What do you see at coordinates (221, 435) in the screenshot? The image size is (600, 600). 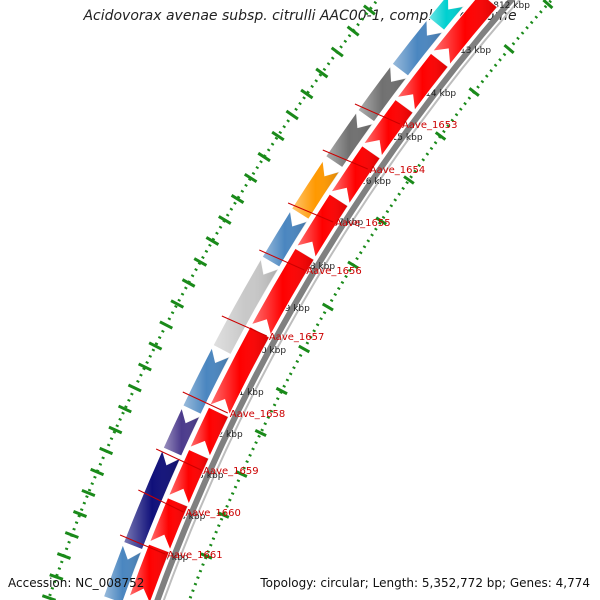 I see `scale-tick-label: 1822 kbp` at bounding box center [221, 435].